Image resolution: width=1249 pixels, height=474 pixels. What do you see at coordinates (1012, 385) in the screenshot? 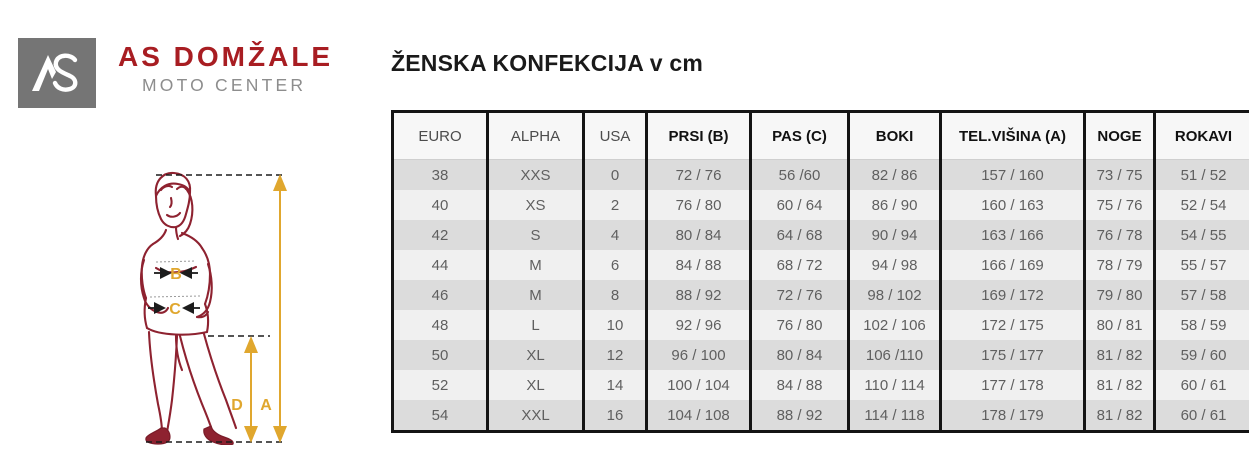
I see `table-cell: 177 / 178` at bounding box center [1012, 385].